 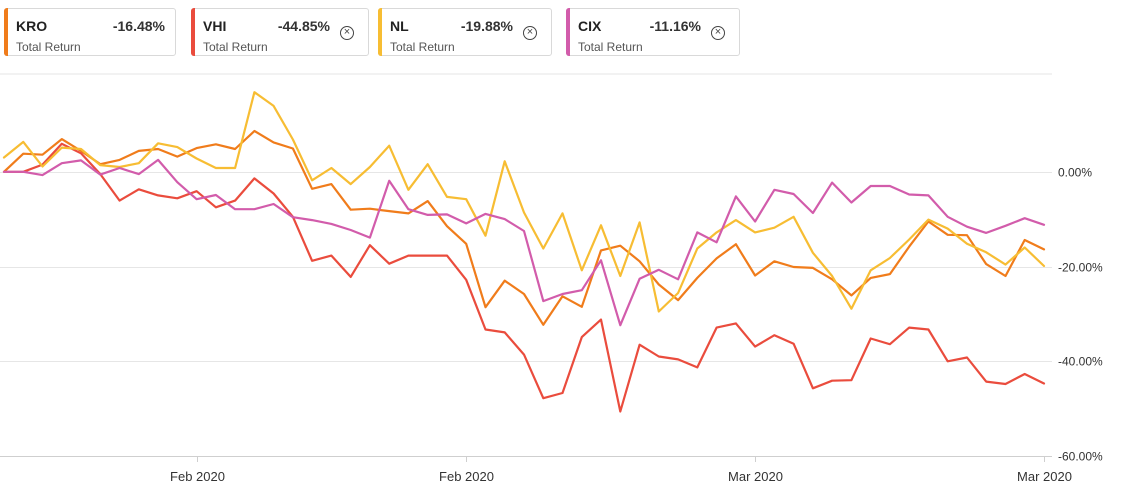 What do you see at coordinates (486, 26) in the screenshot?
I see `legend-return-value: -19.88%` at bounding box center [486, 26].